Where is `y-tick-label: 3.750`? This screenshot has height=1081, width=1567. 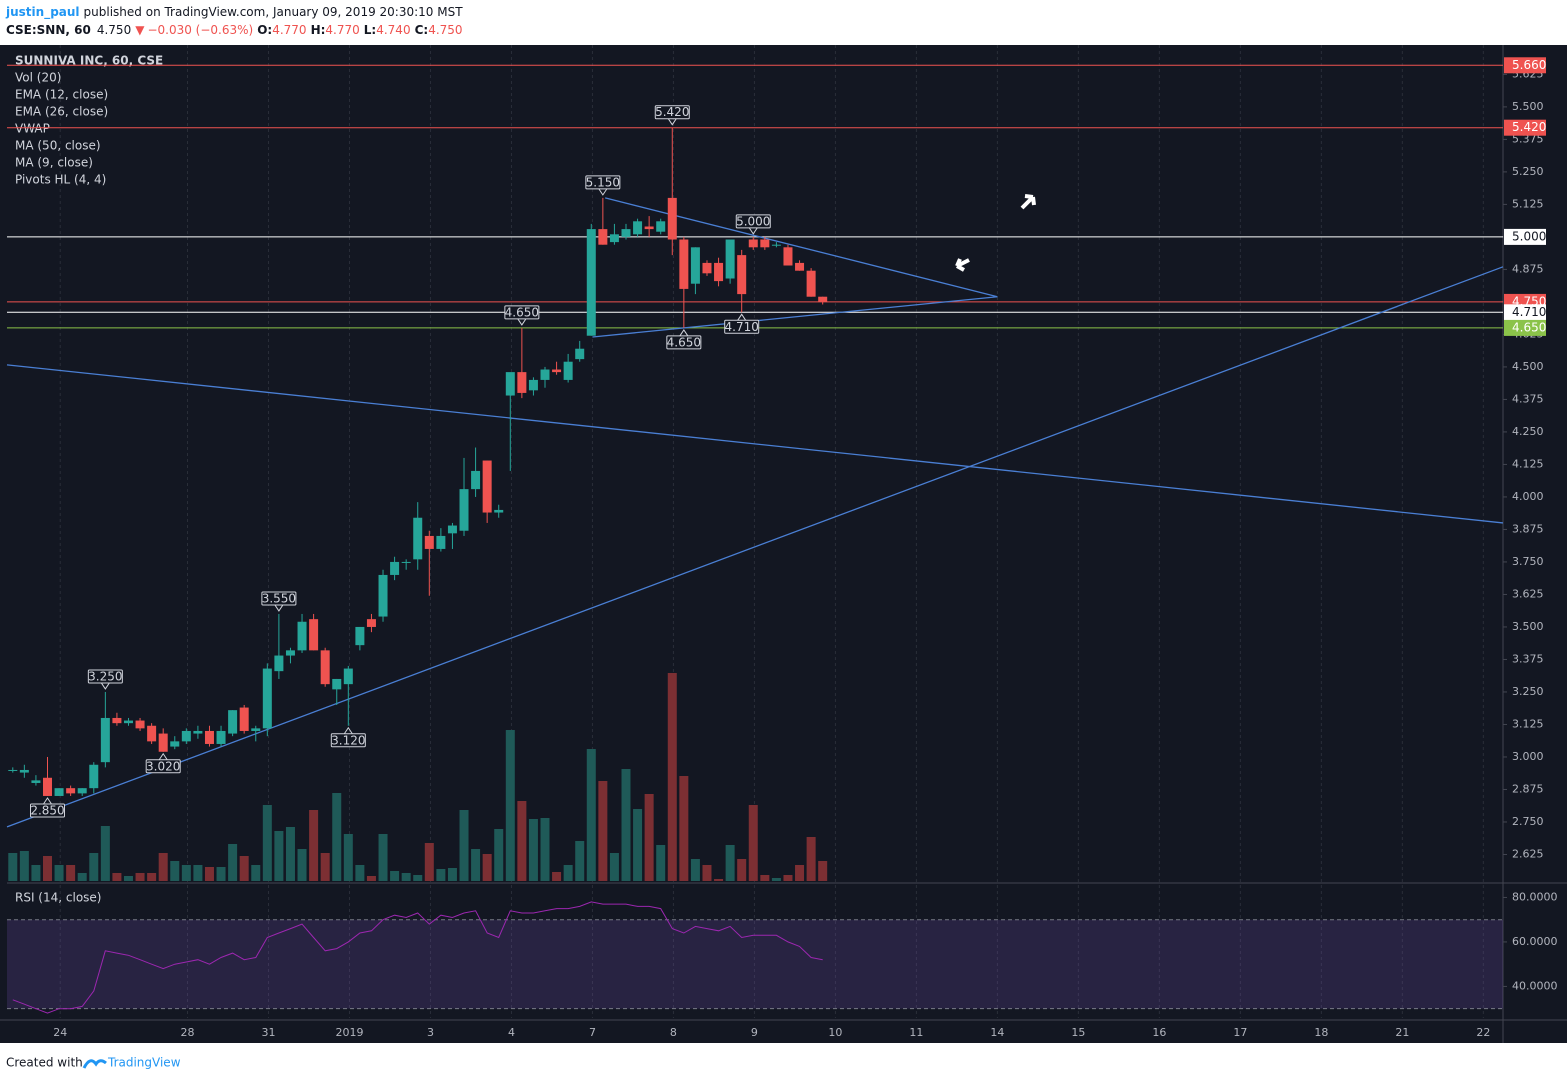 y-tick-label: 3.750 is located at coordinates (1528, 561).